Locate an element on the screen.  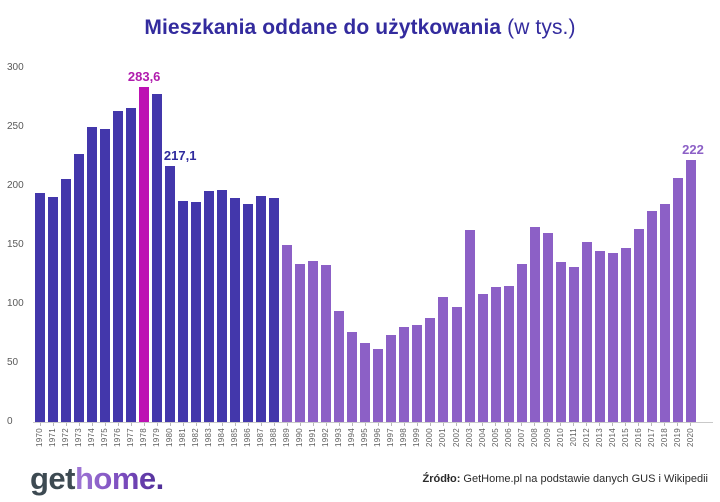
x-axis-label-1970: 1970 is located at coordinates (39, 437).